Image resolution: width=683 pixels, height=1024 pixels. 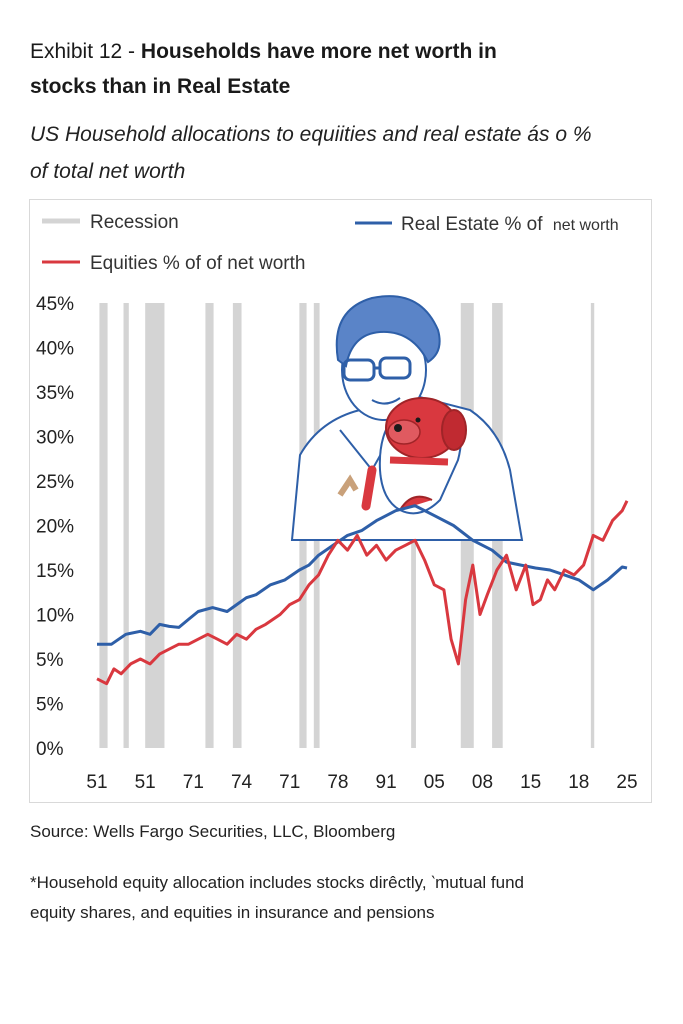 What do you see at coordinates (362, 575) in the screenshot?
I see `real-estate-line` at bounding box center [362, 575].